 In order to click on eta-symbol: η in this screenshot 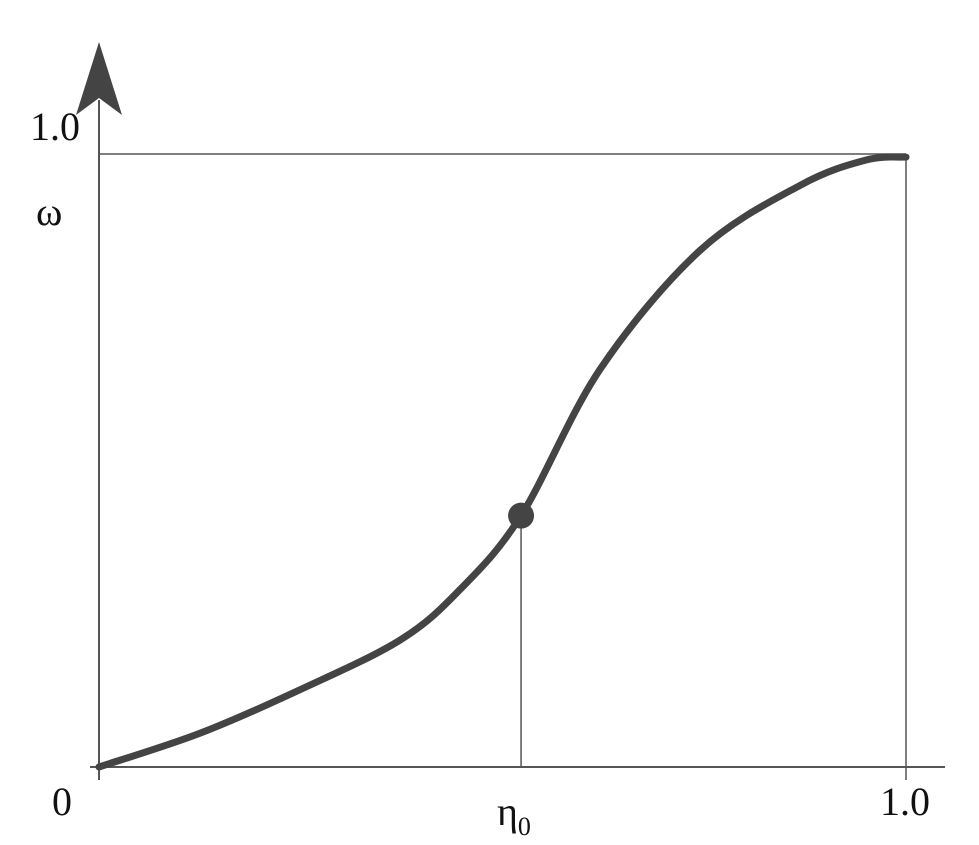, I will do `click(507, 811)`.